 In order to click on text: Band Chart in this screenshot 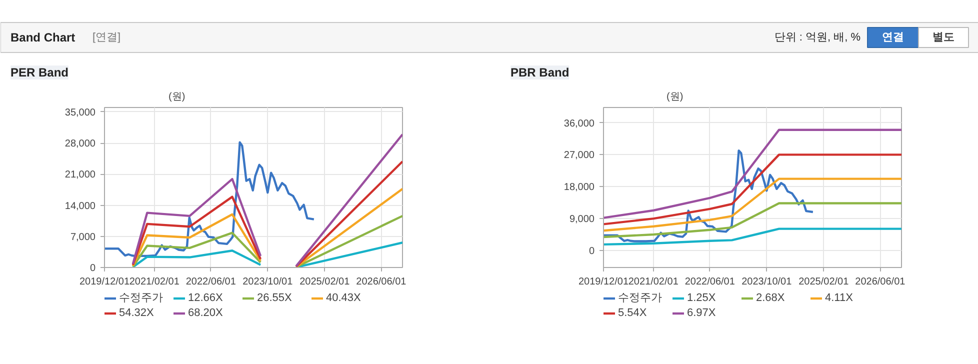, I will do `click(43, 37)`.